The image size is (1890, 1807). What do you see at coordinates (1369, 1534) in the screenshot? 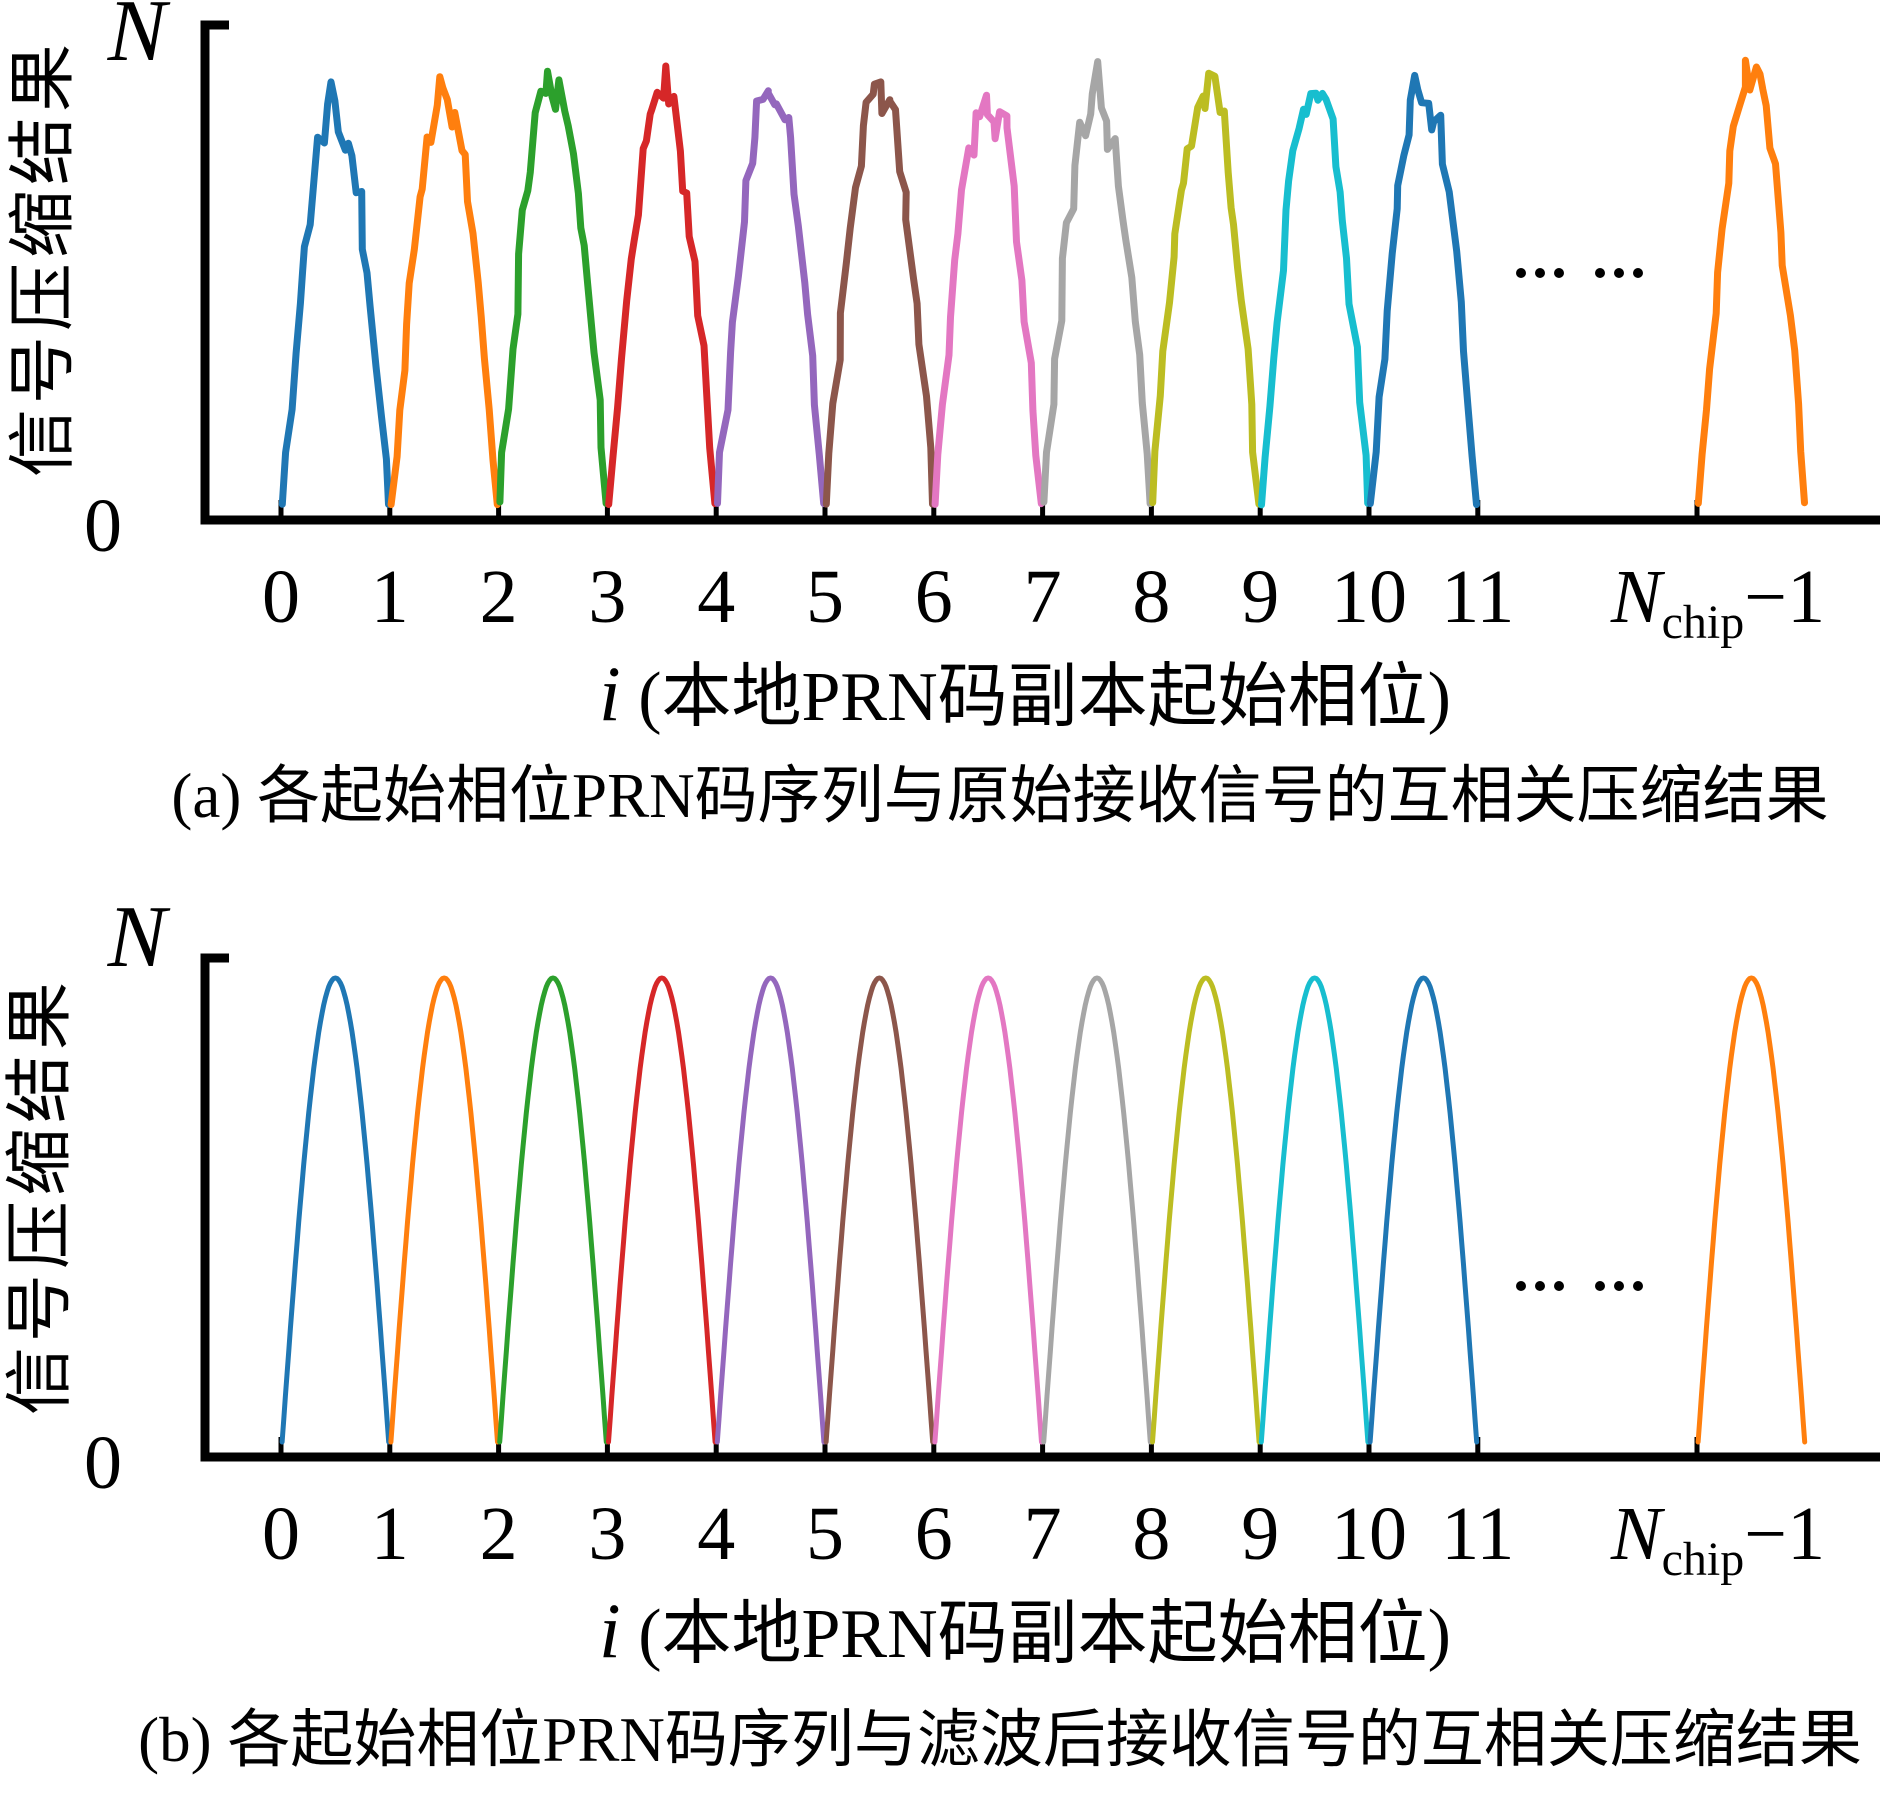
I see `x-tick-label-b-10: 10` at bounding box center [1369, 1534].